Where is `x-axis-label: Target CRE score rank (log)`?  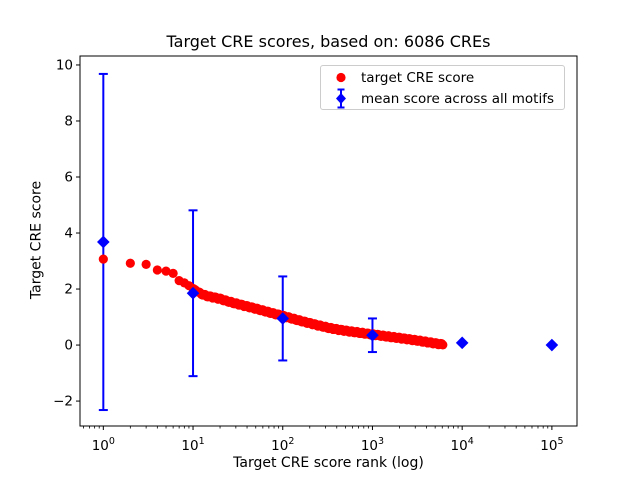
x-axis-label: Target CRE score rank (log) is located at coordinates (328, 463).